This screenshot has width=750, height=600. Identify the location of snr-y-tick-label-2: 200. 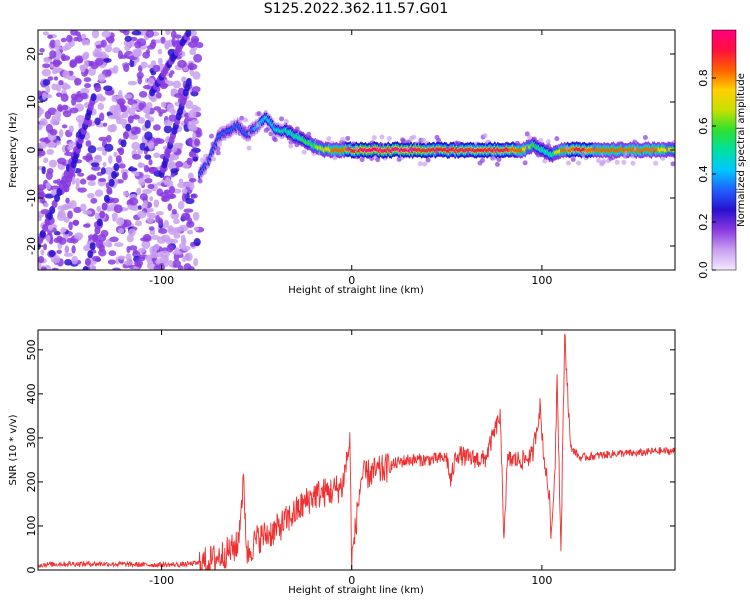
(31, 481).